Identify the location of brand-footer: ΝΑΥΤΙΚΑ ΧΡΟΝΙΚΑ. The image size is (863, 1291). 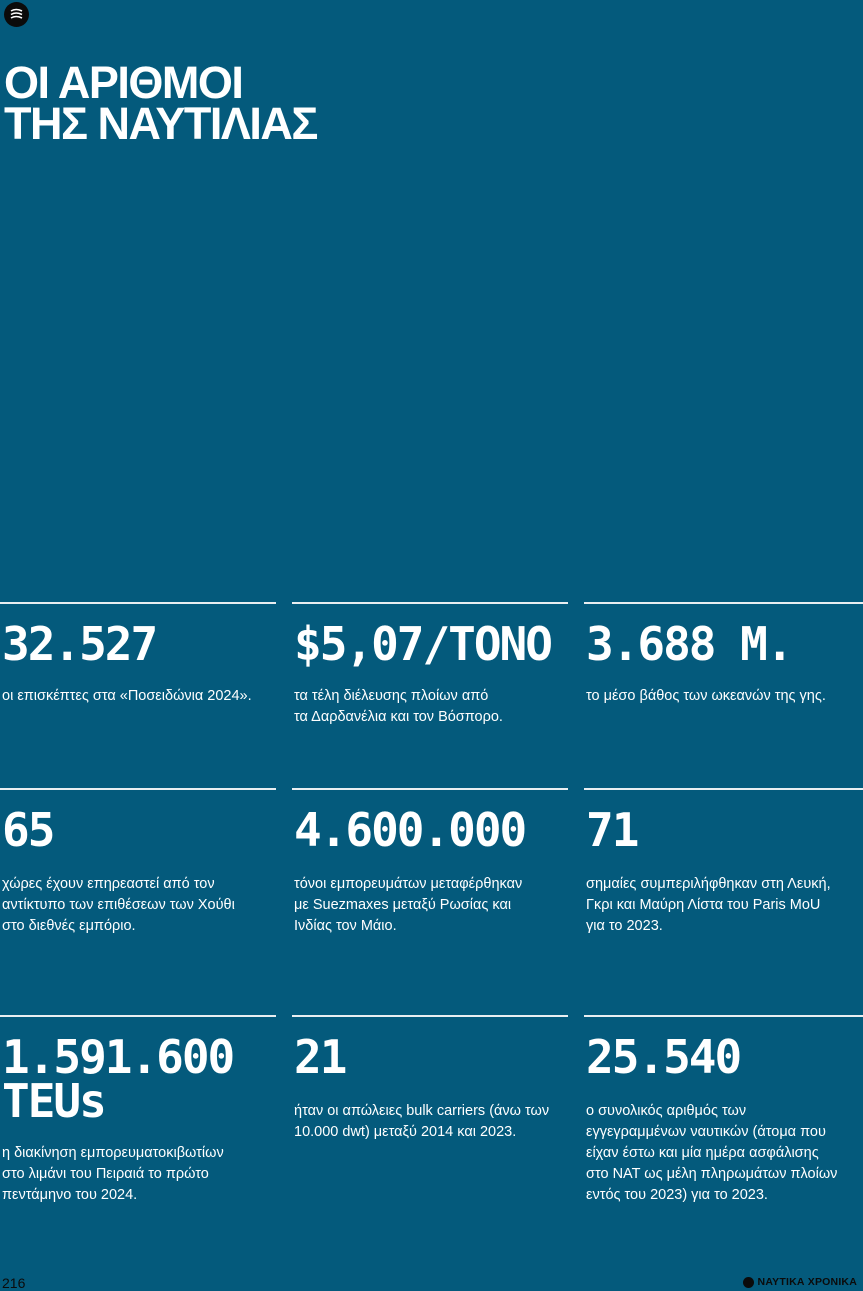
(799, 1282).